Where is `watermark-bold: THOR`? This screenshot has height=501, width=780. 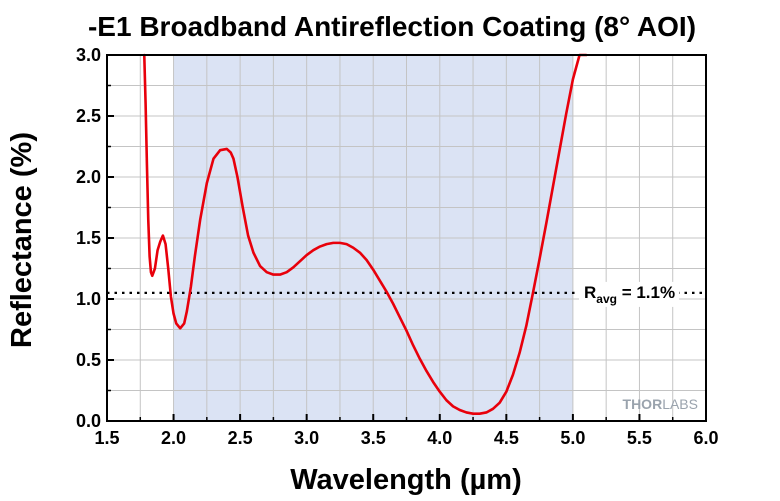
watermark-bold: THOR is located at coordinates (643, 404).